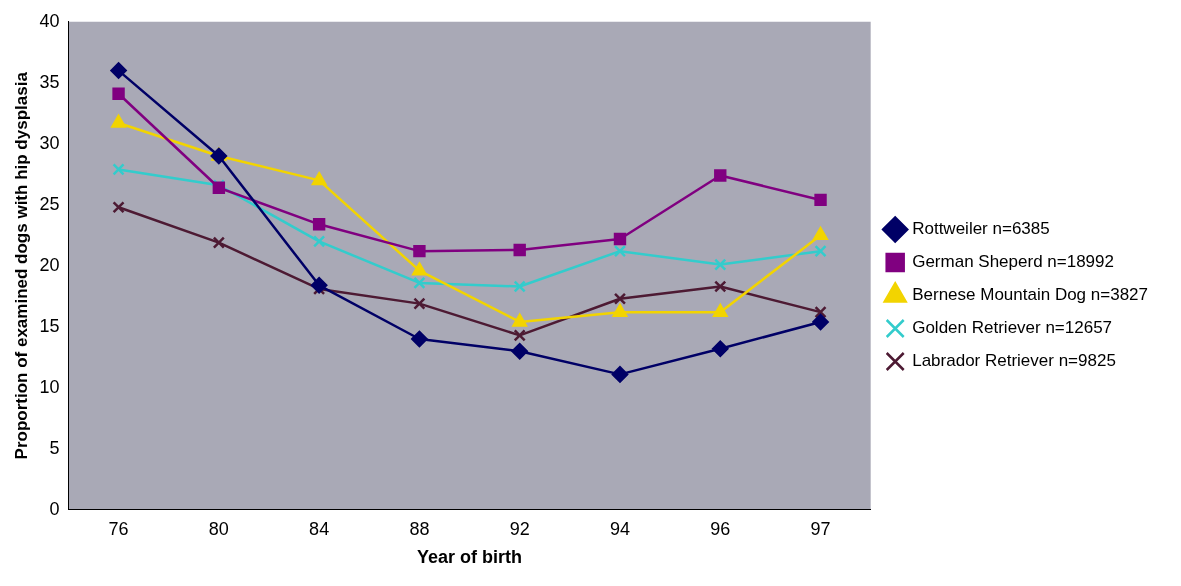  Describe the element at coordinates (54, 508) in the screenshot. I see `y-tick-label: 0` at that location.